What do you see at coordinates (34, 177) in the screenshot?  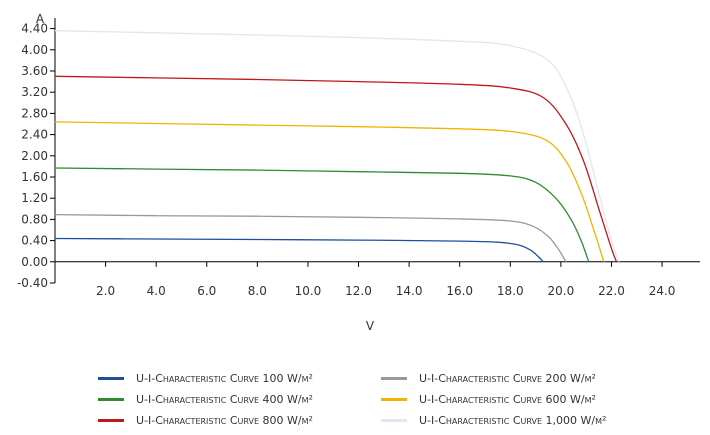 I see `y-tick-label: 1.60` at bounding box center [34, 177].